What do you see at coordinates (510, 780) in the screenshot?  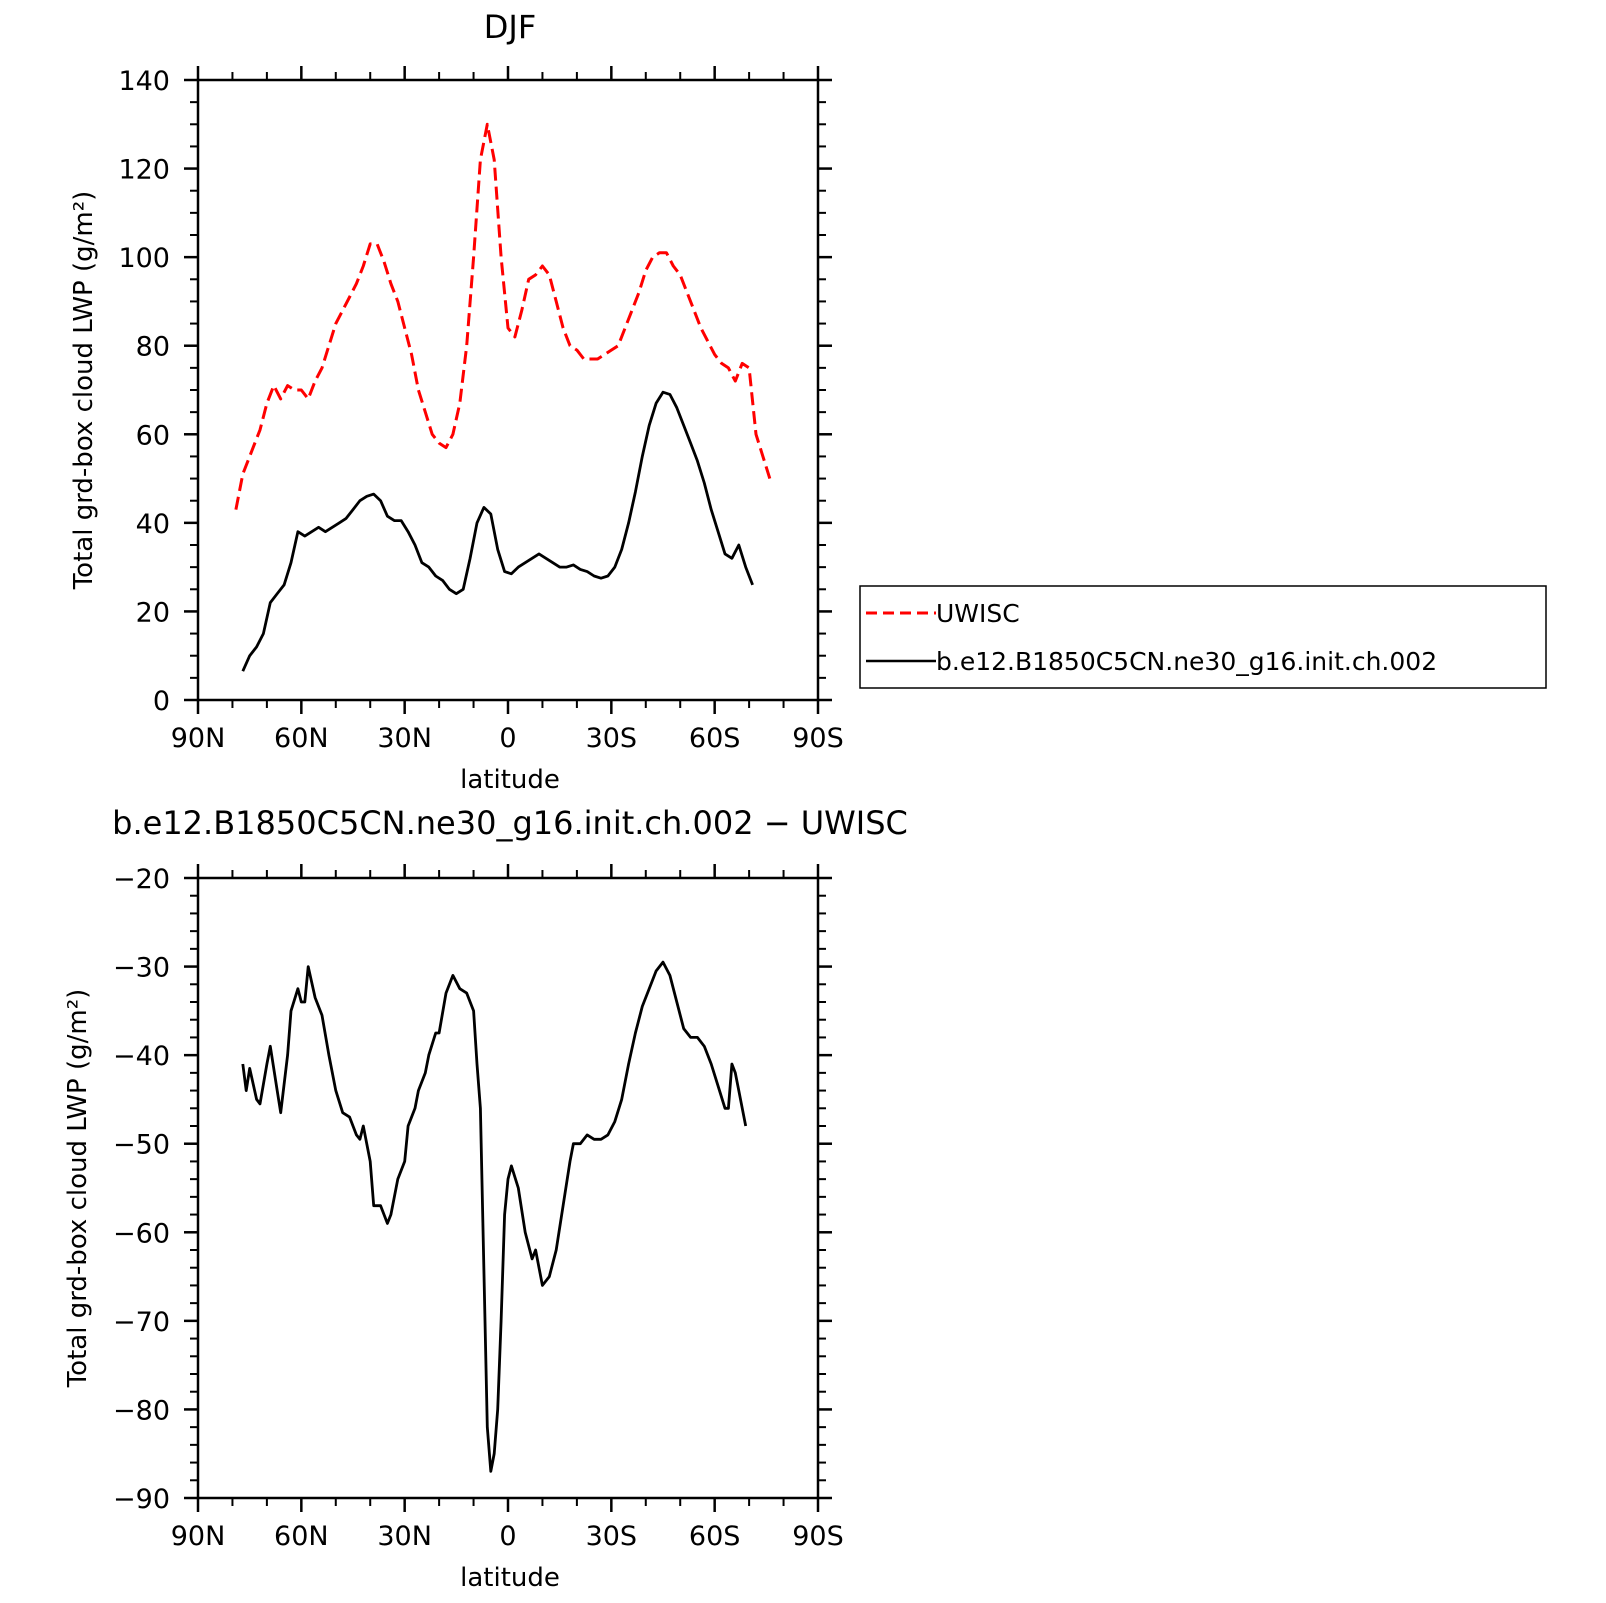 I see `top-x-axis-label: latitude` at bounding box center [510, 780].